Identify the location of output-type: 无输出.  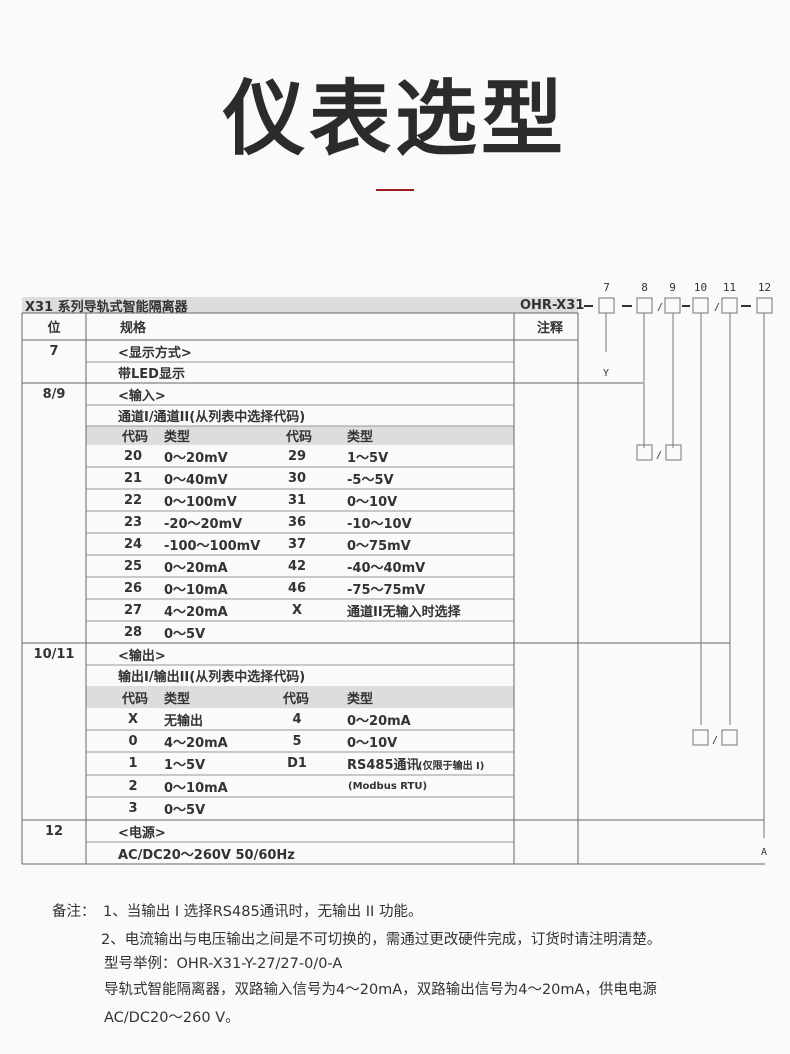
(184, 721).